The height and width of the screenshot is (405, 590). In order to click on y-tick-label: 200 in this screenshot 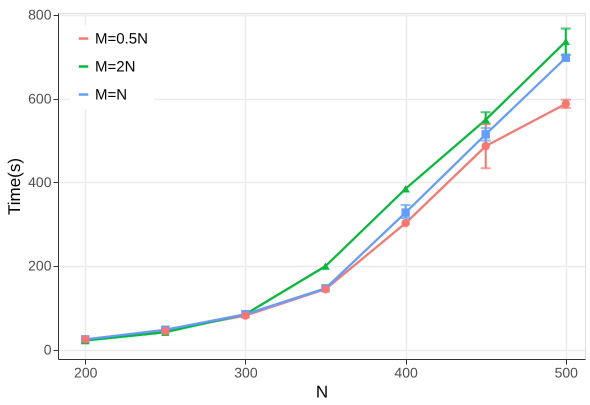, I will do `click(40, 266)`.